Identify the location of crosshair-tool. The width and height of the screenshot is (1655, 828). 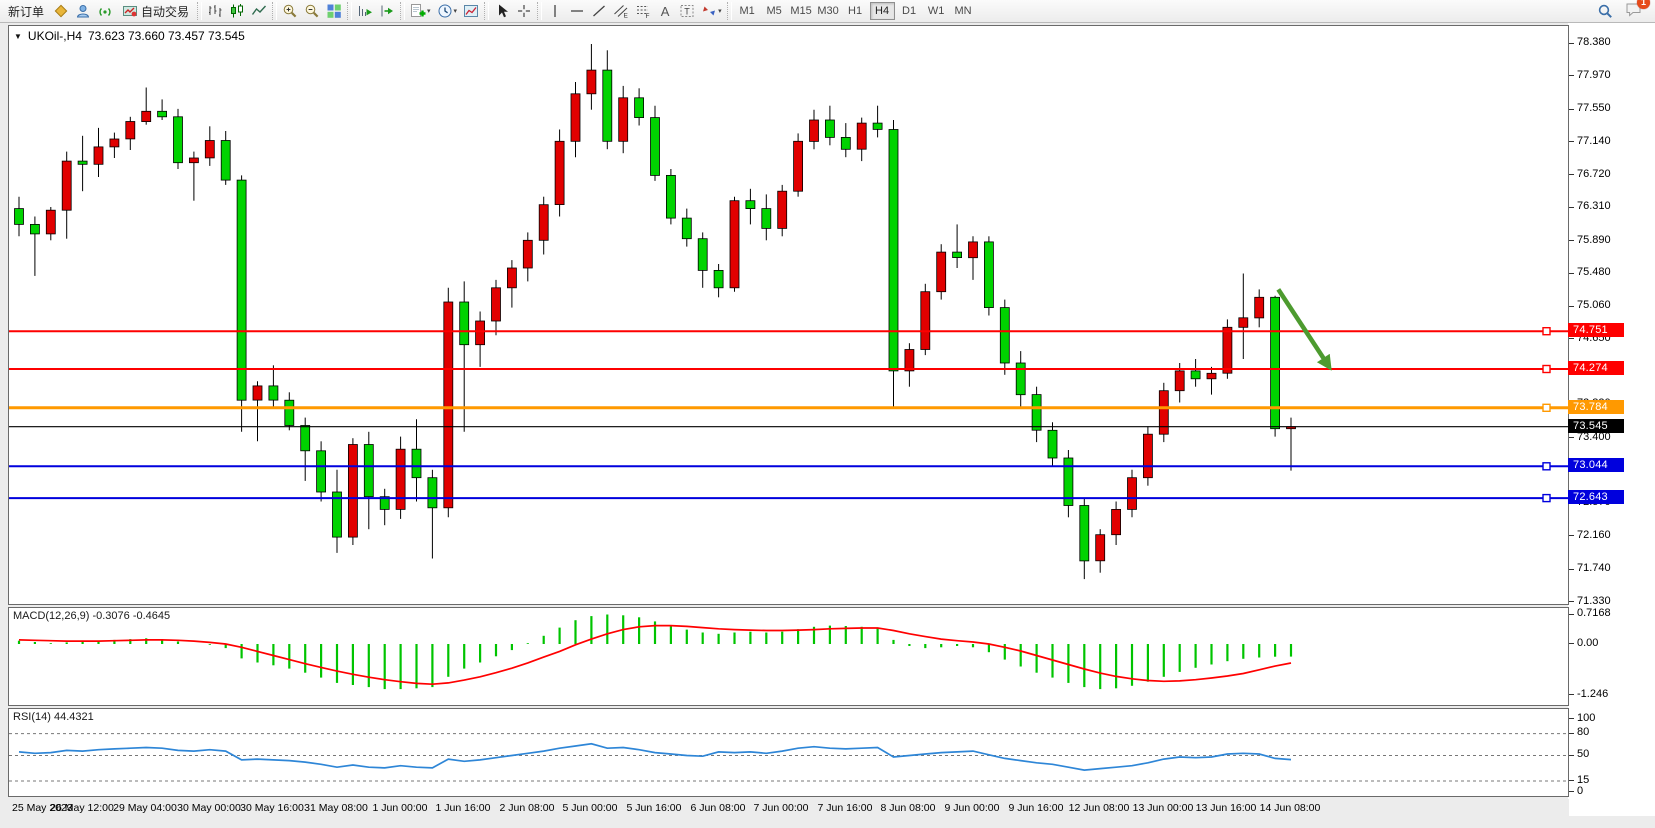
(524, 11).